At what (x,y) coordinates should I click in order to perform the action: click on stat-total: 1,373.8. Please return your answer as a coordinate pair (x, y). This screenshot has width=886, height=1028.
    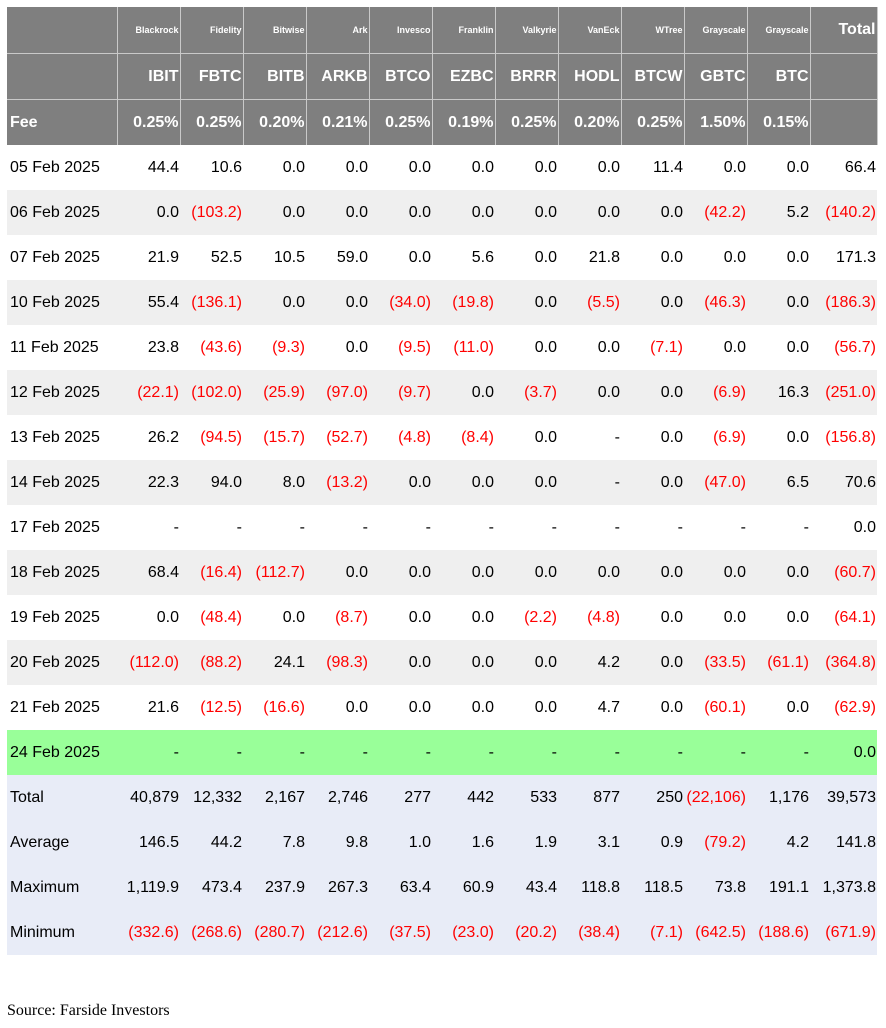
    Looking at the image, I should click on (843, 887).